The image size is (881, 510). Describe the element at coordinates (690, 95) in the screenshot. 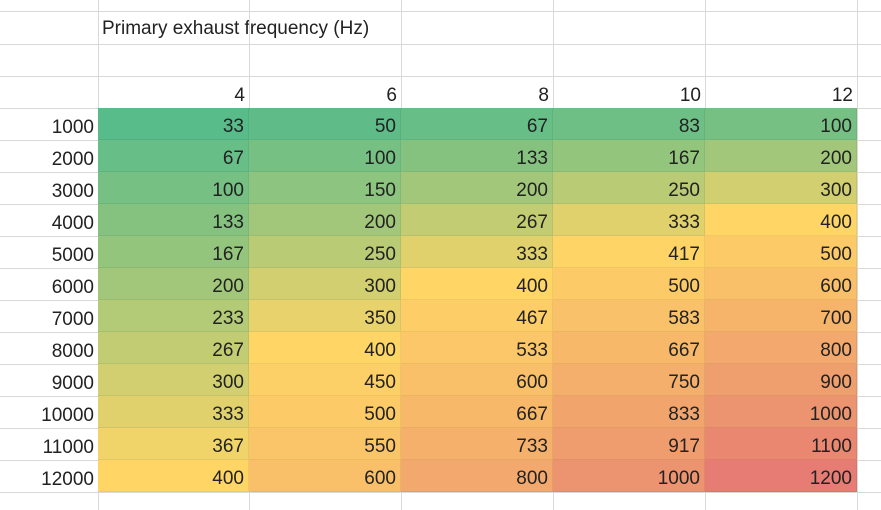

I see `frequency-header-cell: 10` at that location.